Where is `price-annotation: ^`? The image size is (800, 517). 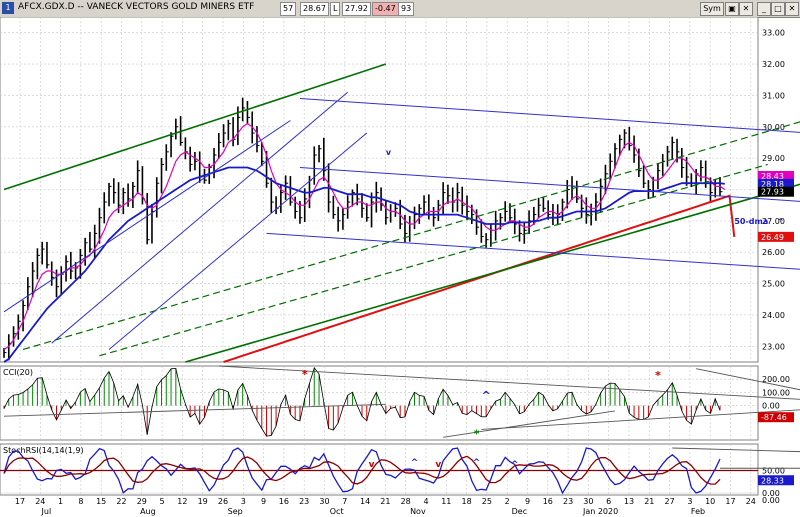 price-annotation: ^ is located at coordinates (780, 221).